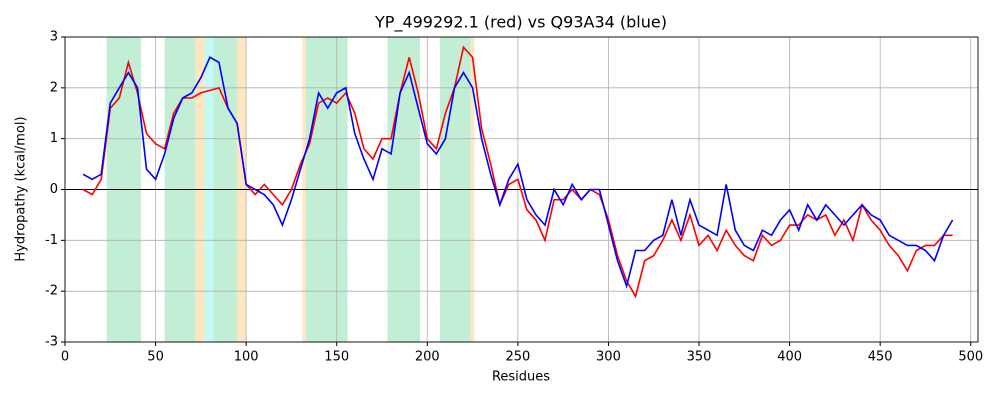 This screenshot has height=400, width=1000. I want to click on x-tick-label: 350, so click(699, 357).